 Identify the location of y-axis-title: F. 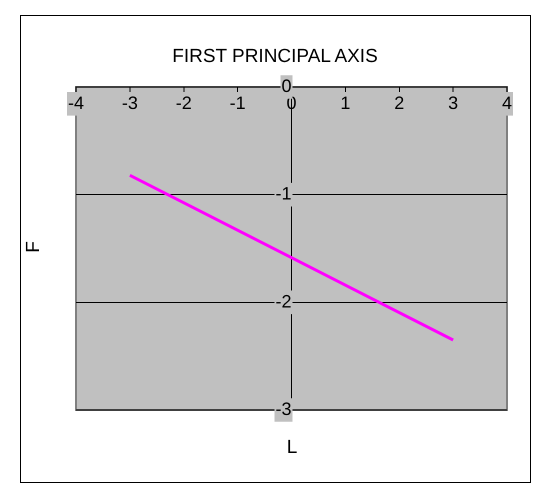
(33, 247).